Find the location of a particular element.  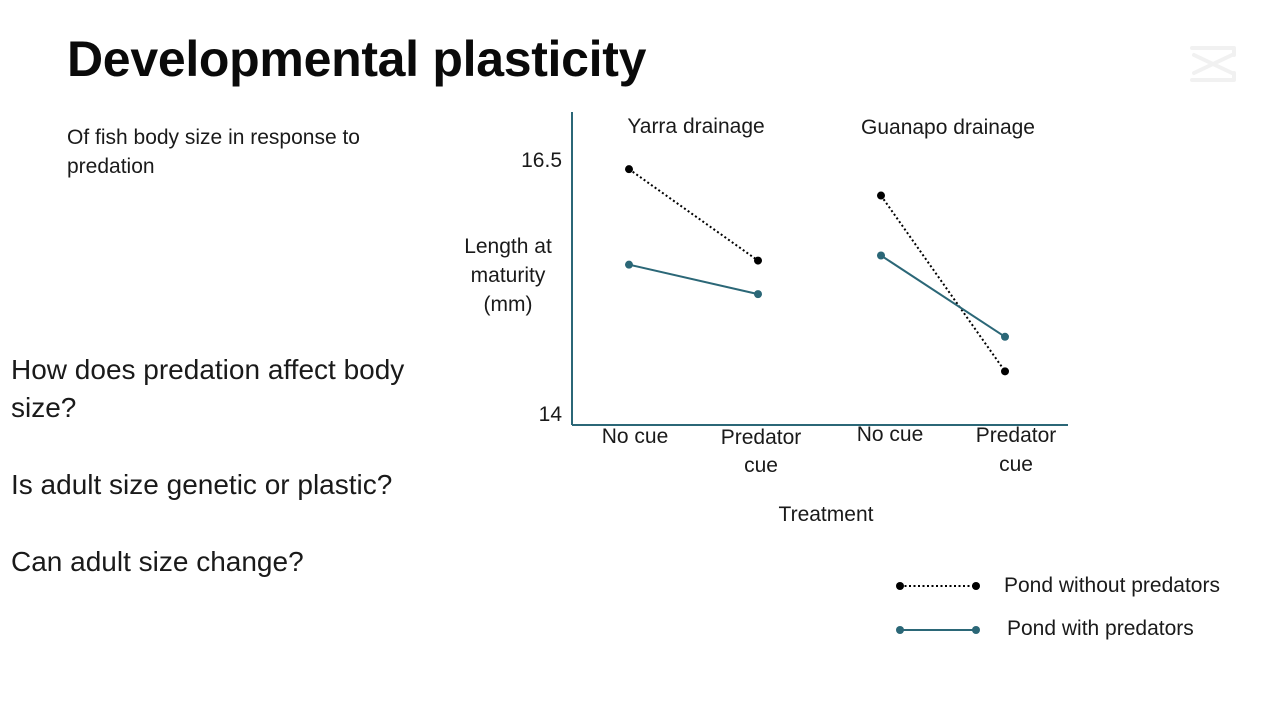

legend-marker-without-predators-start is located at coordinates (900, 586).